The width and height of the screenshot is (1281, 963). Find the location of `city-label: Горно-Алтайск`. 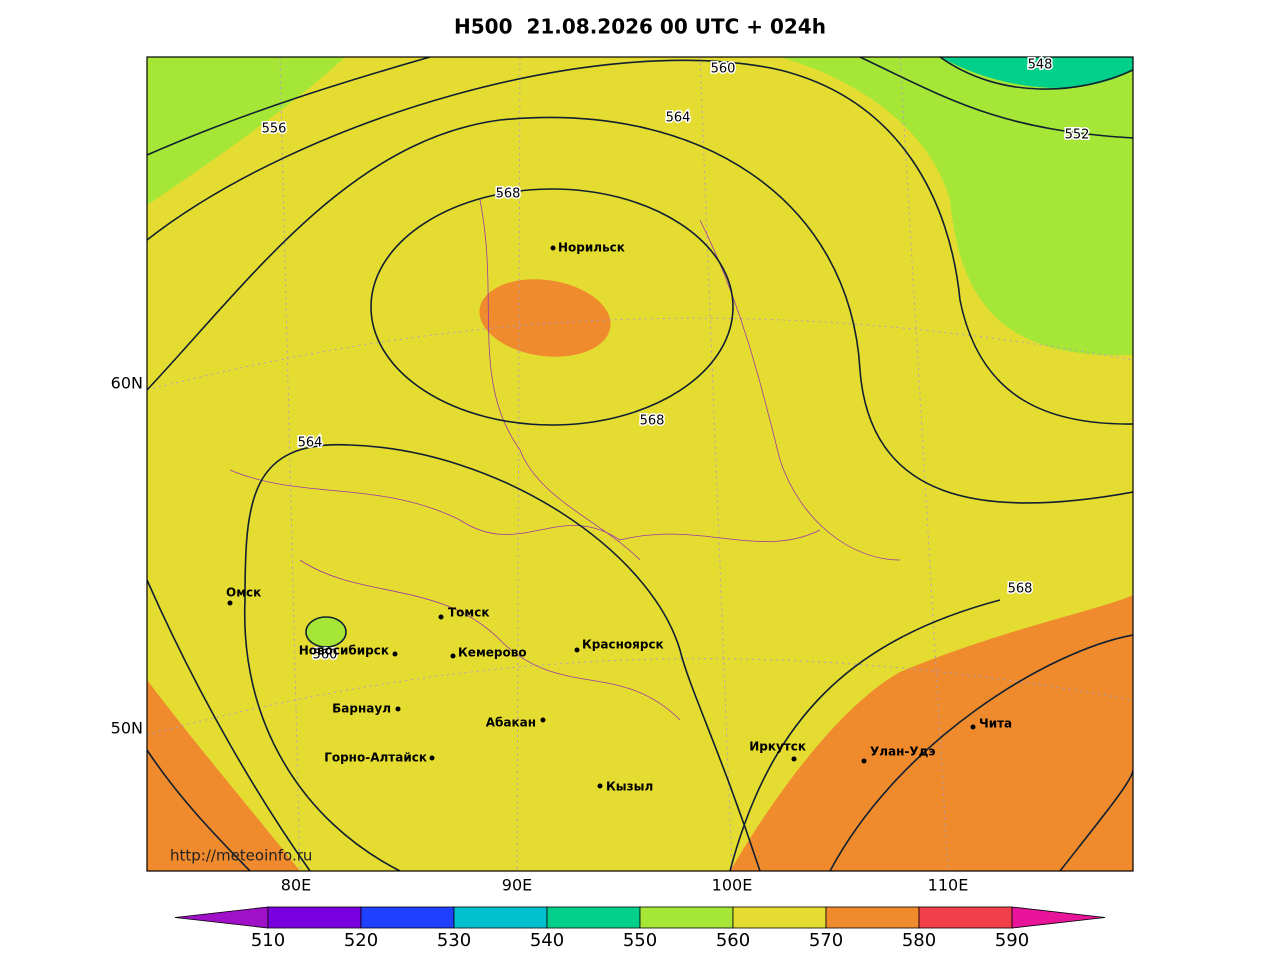

city-label: Горно-Алтайск is located at coordinates (375, 758).